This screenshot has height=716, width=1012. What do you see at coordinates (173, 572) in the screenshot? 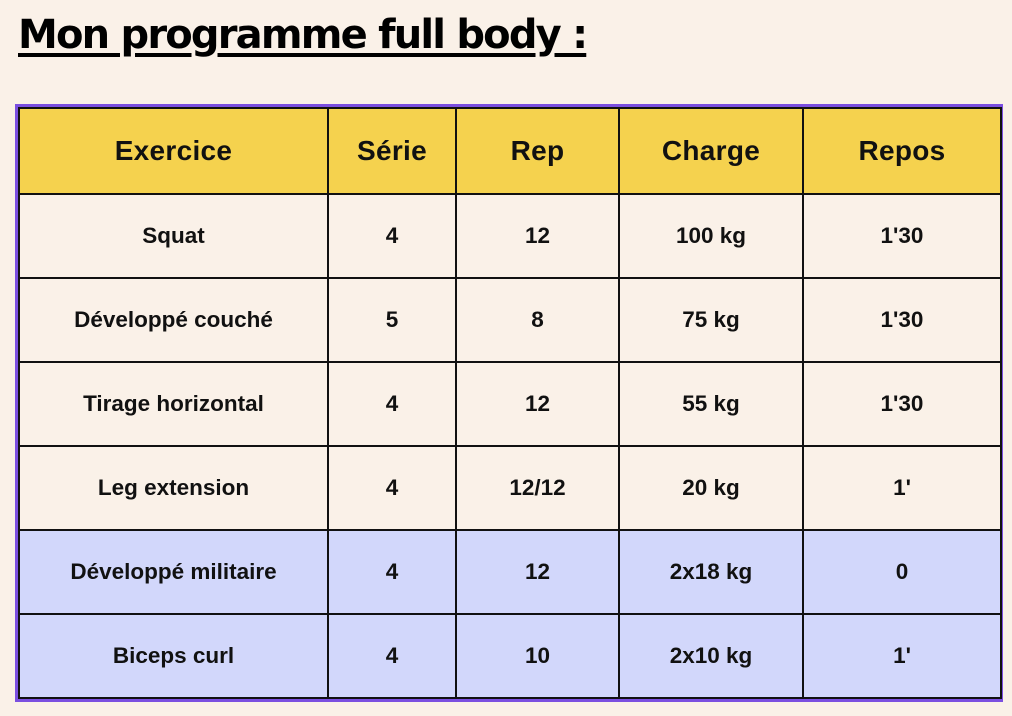
I see `cell-exercice: Développé militaire` at bounding box center [173, 572].